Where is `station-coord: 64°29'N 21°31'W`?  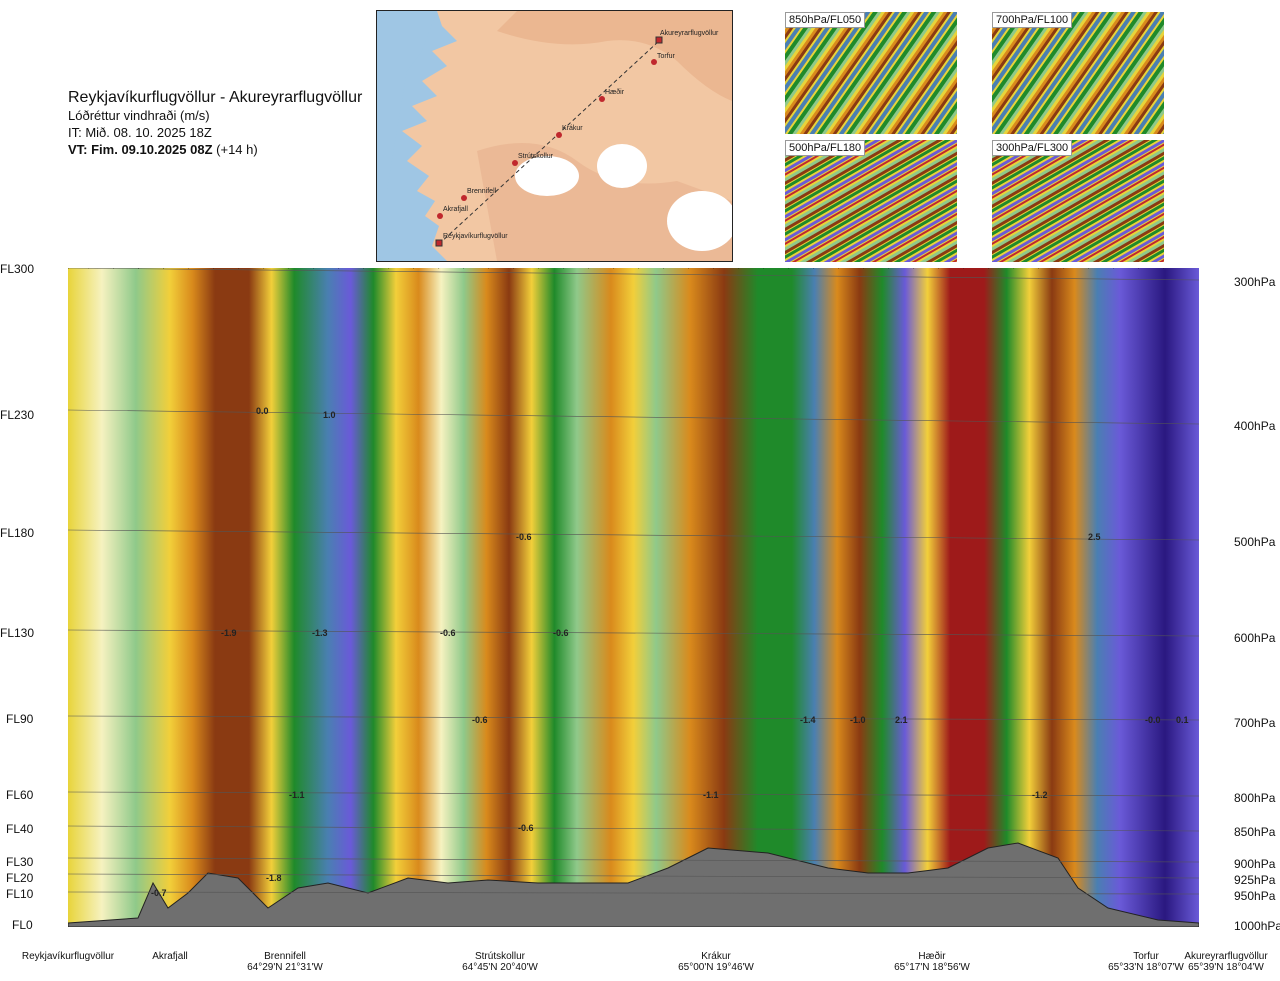
station-coord: 64°29'N 21°31'W is located at coordinates (285, 967).